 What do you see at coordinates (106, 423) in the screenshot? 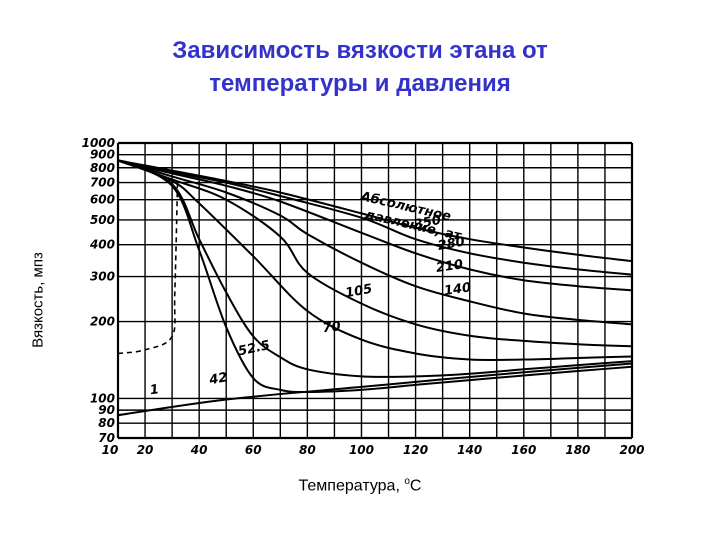
I see `y-tick-label: 80` at bounding box center [106, 423].